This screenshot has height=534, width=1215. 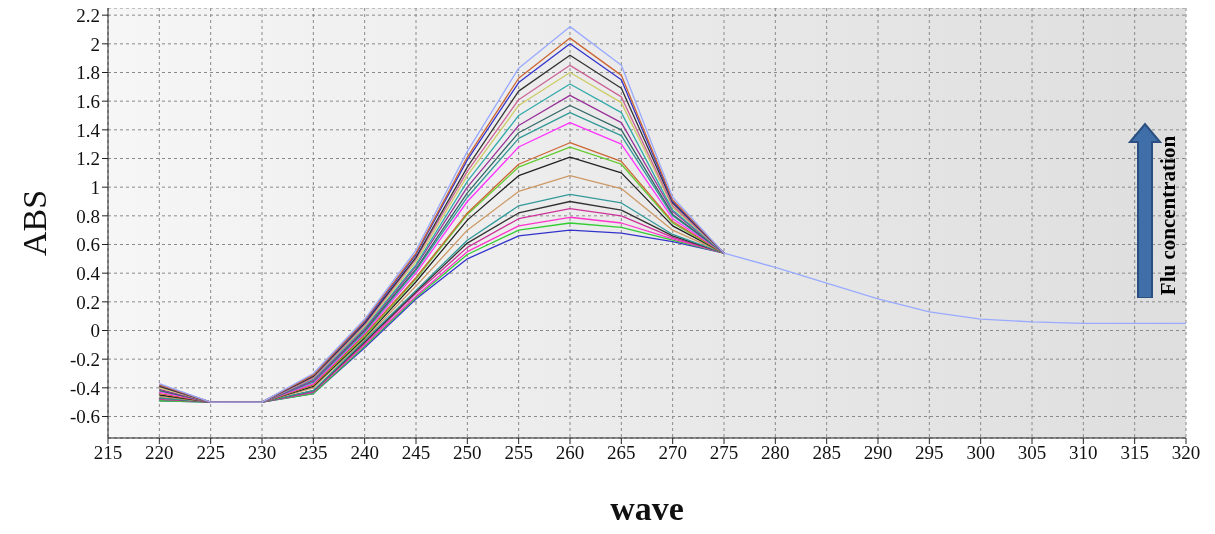 I want to click on y-tick-label: 2, so click(x=95, y=44).